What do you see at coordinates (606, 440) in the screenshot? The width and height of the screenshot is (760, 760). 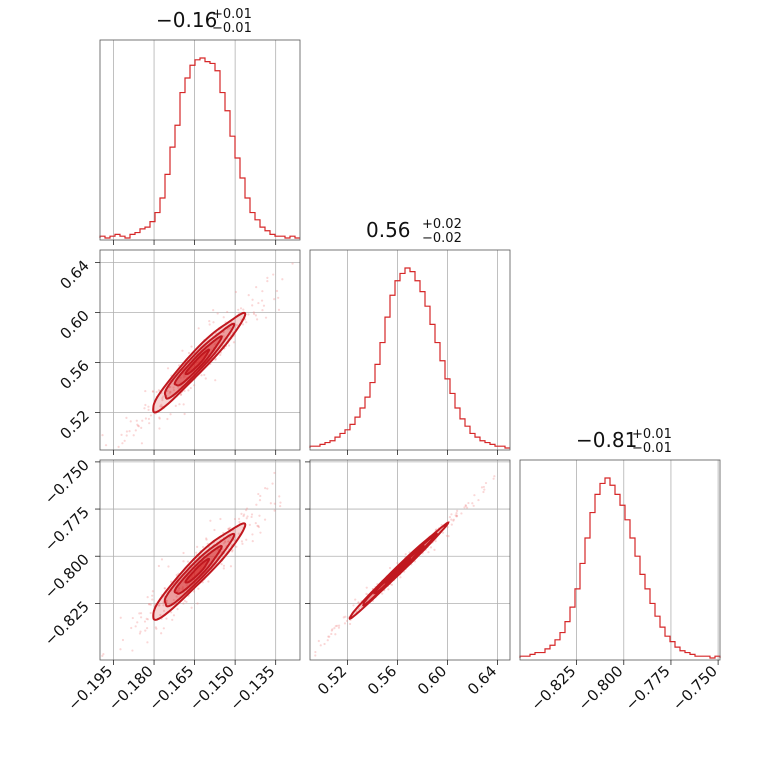 I see `param-title-2: −0.81` at bounding box center [606, 440].